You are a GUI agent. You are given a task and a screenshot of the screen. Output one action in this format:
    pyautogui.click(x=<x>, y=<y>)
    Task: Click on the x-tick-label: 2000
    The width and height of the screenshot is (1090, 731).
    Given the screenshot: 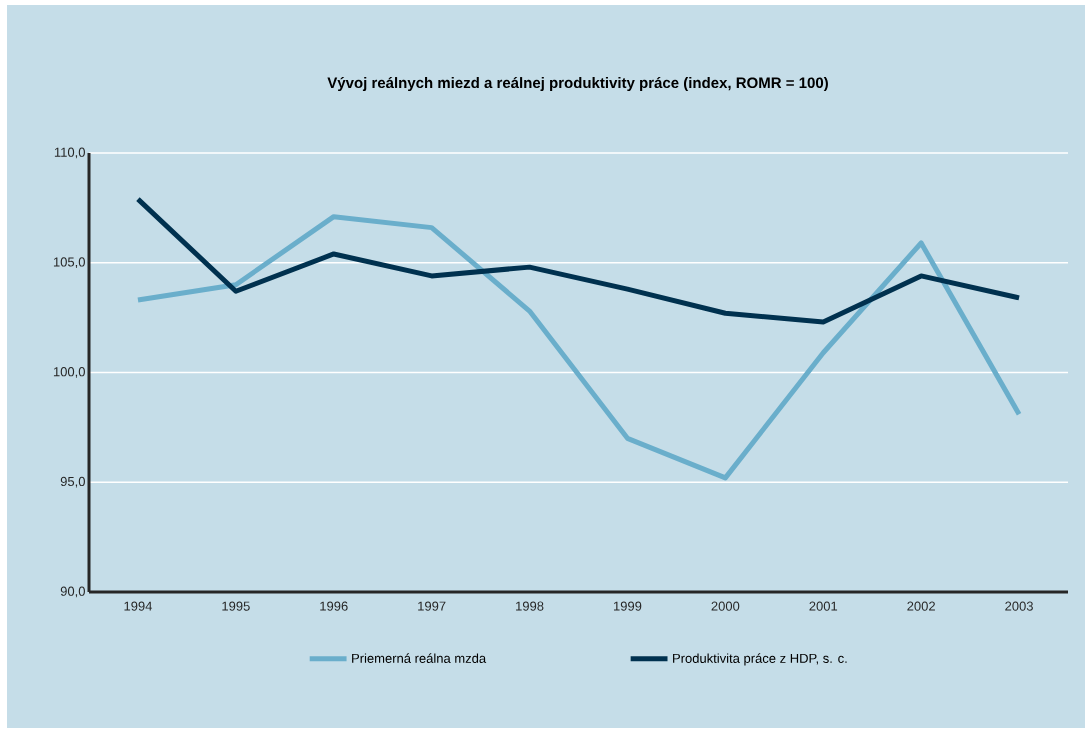 What is the action you would take?
    pyautogui.click(x=725, y=606)
    